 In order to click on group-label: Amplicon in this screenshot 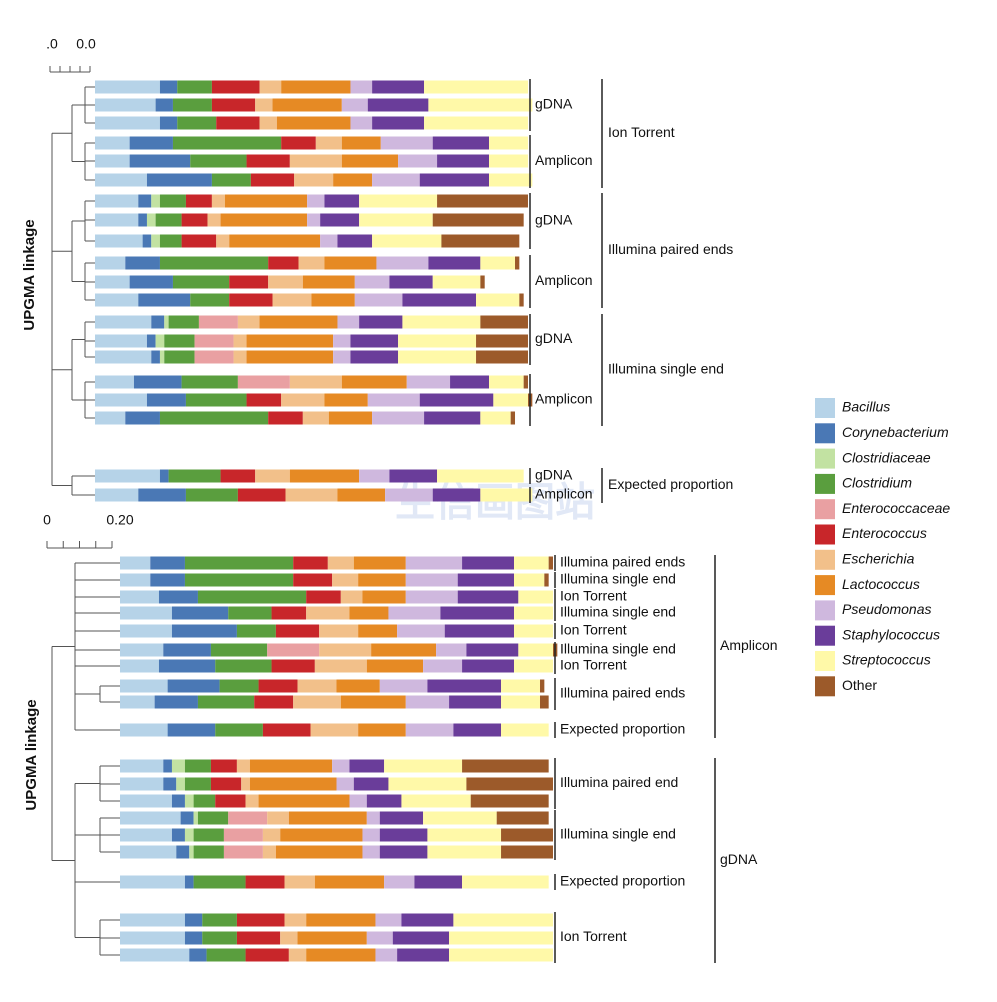, I will do `click(749, 645)`.